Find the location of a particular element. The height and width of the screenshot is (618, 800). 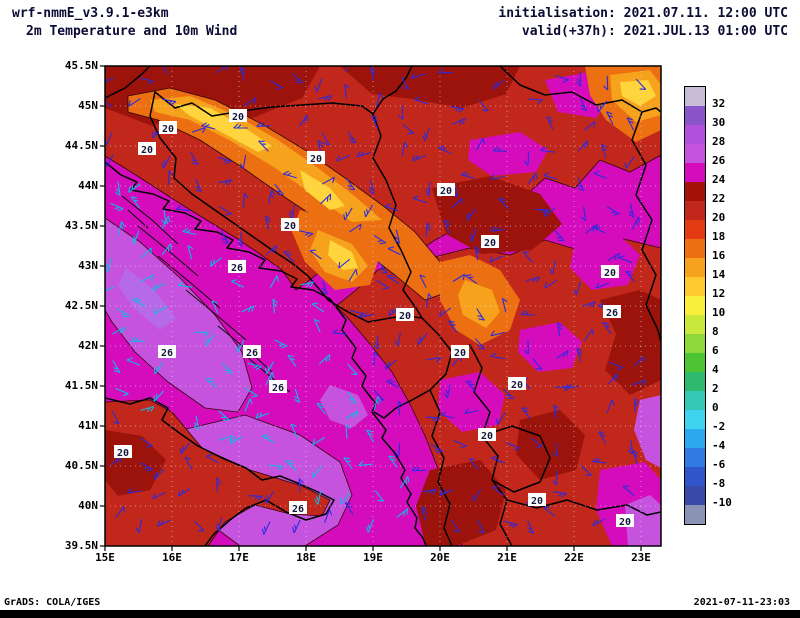

lon-tick-label: 18E is located at coordinates (306, 557).